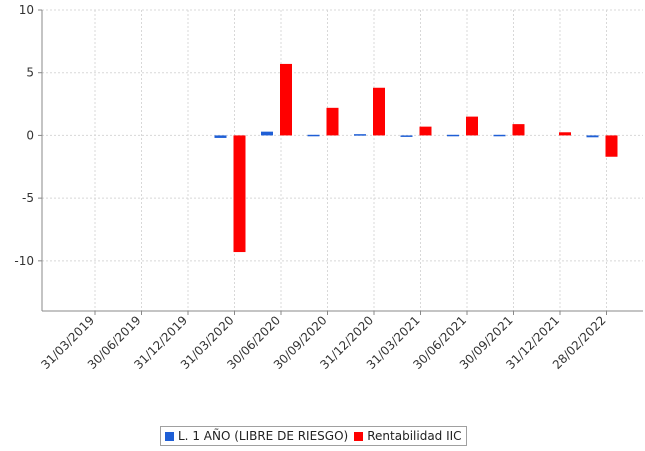 Image resolution: width=645 pixels, height=451 pixels. I want to click on y-tick-label: -10, so click(24, 261).